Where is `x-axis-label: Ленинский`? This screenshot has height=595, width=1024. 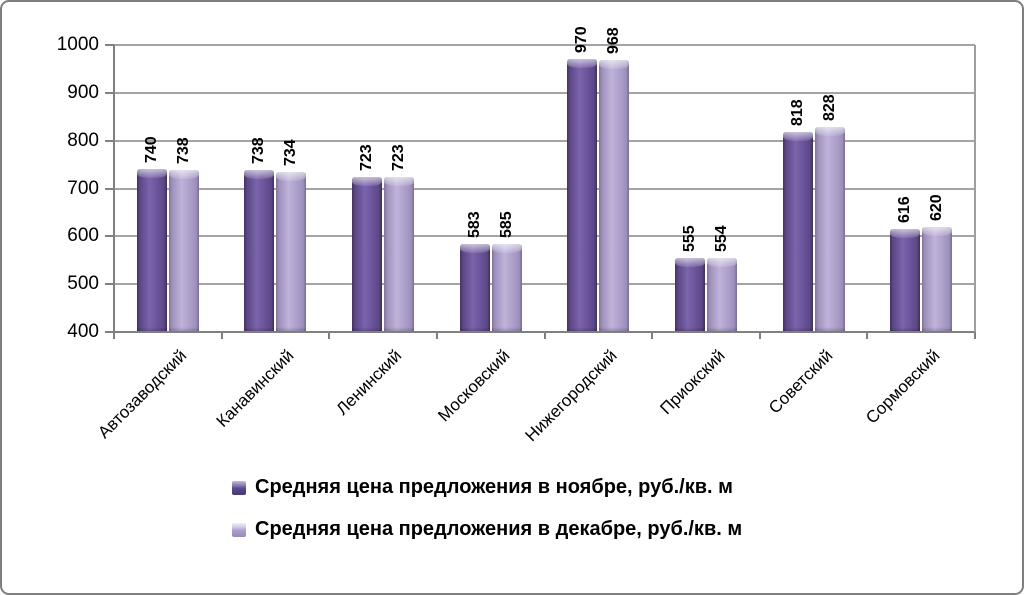 x-axis-label: Ленинский is located at coordinates (369, 382).